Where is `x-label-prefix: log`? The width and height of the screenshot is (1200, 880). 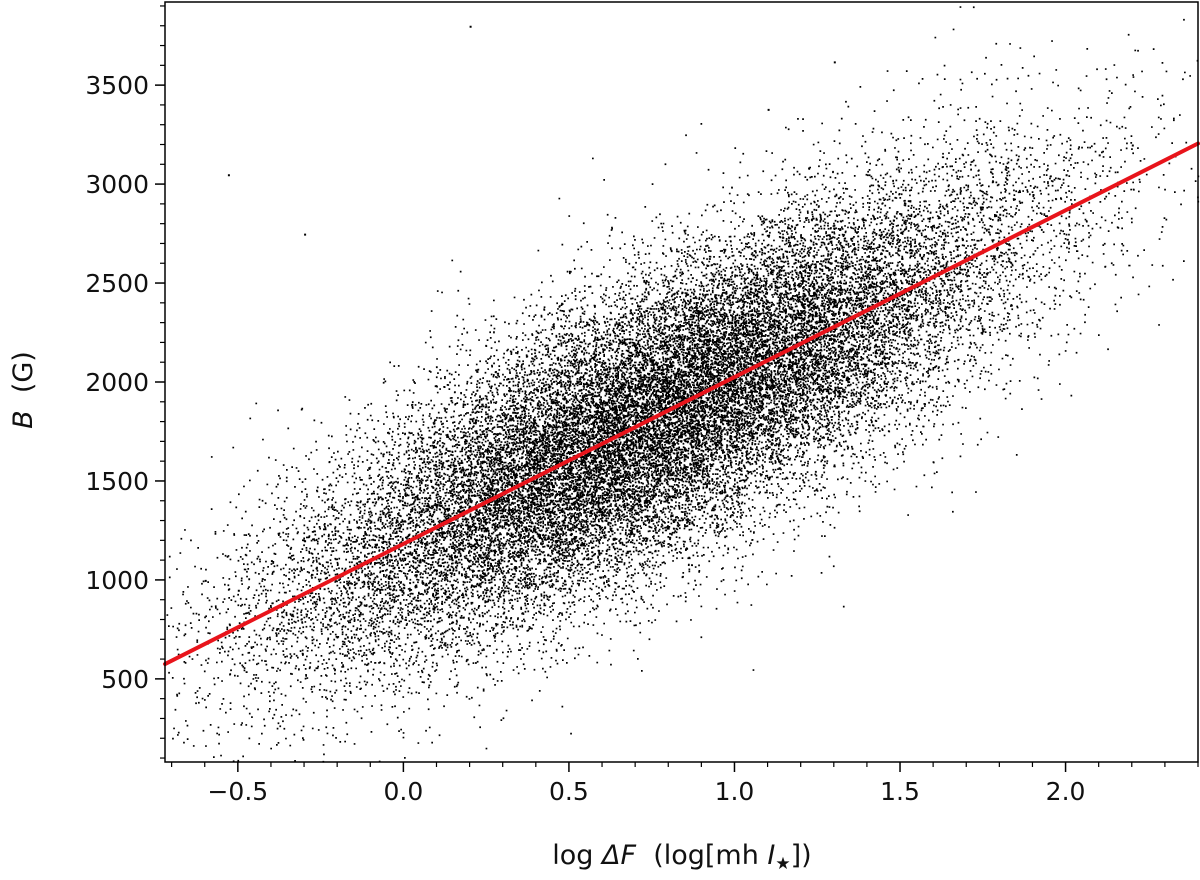 x-label-prefix: log is located at coordinates (577, 855).